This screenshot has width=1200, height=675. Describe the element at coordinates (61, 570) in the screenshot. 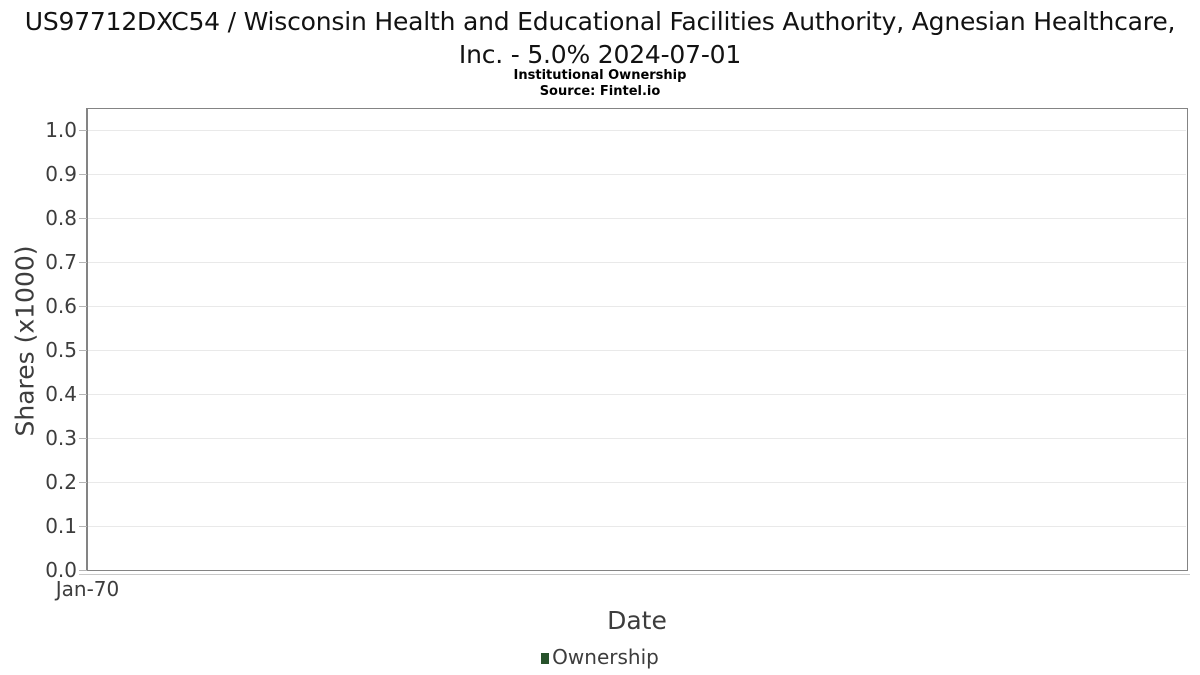

I see `y-tick-label: 0.0` at that location.